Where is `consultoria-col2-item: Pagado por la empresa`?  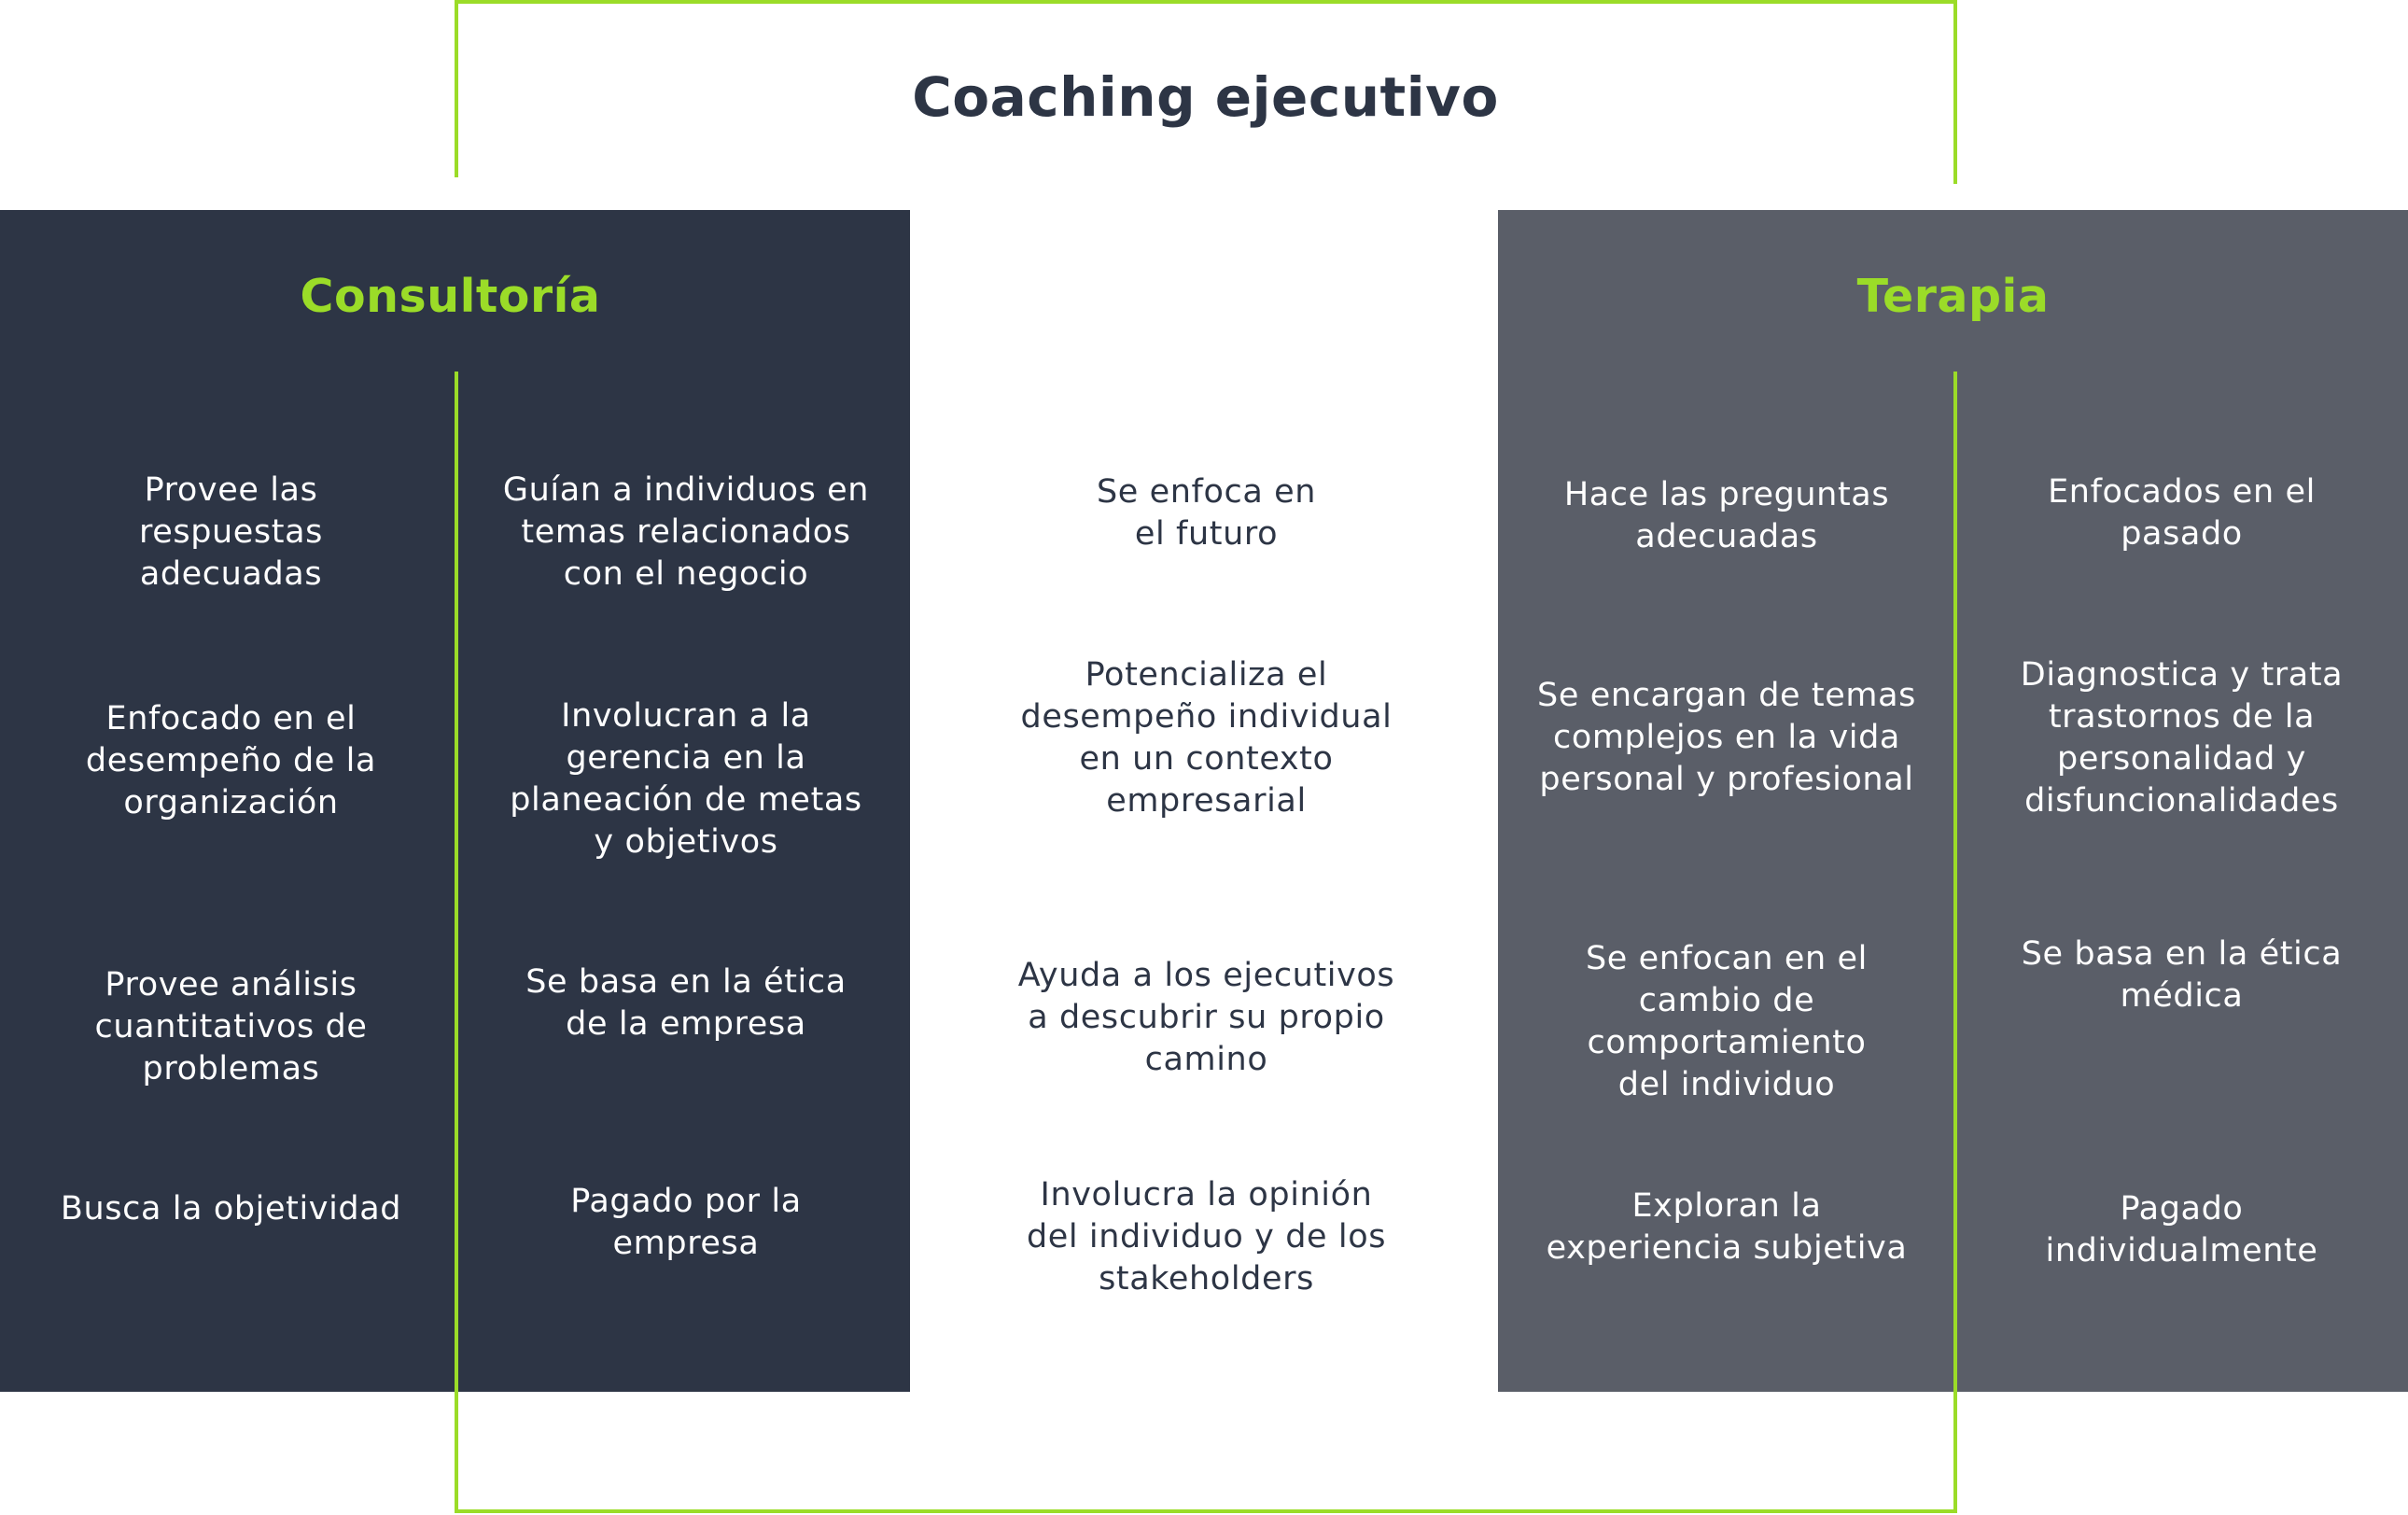
consultoria-col2-item: Pagado por la empresa is located at coordinates (686, 1223).